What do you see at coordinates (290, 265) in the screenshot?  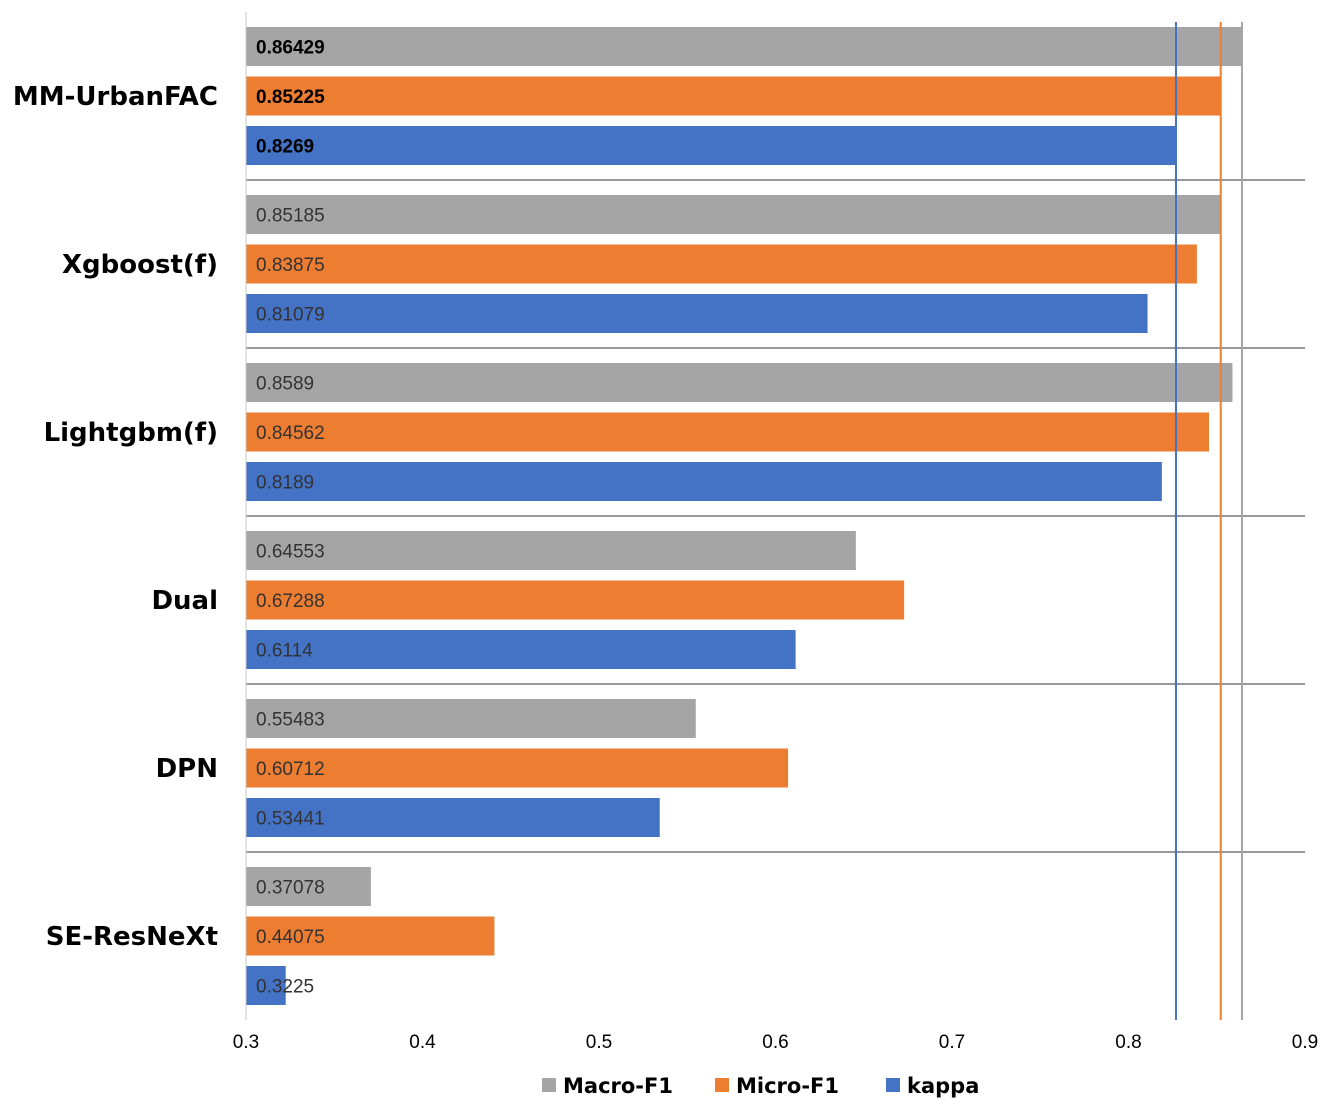 I see `data-label-xgboost-f-micro-f1: 0.83875` at bounding box center [290, 265].